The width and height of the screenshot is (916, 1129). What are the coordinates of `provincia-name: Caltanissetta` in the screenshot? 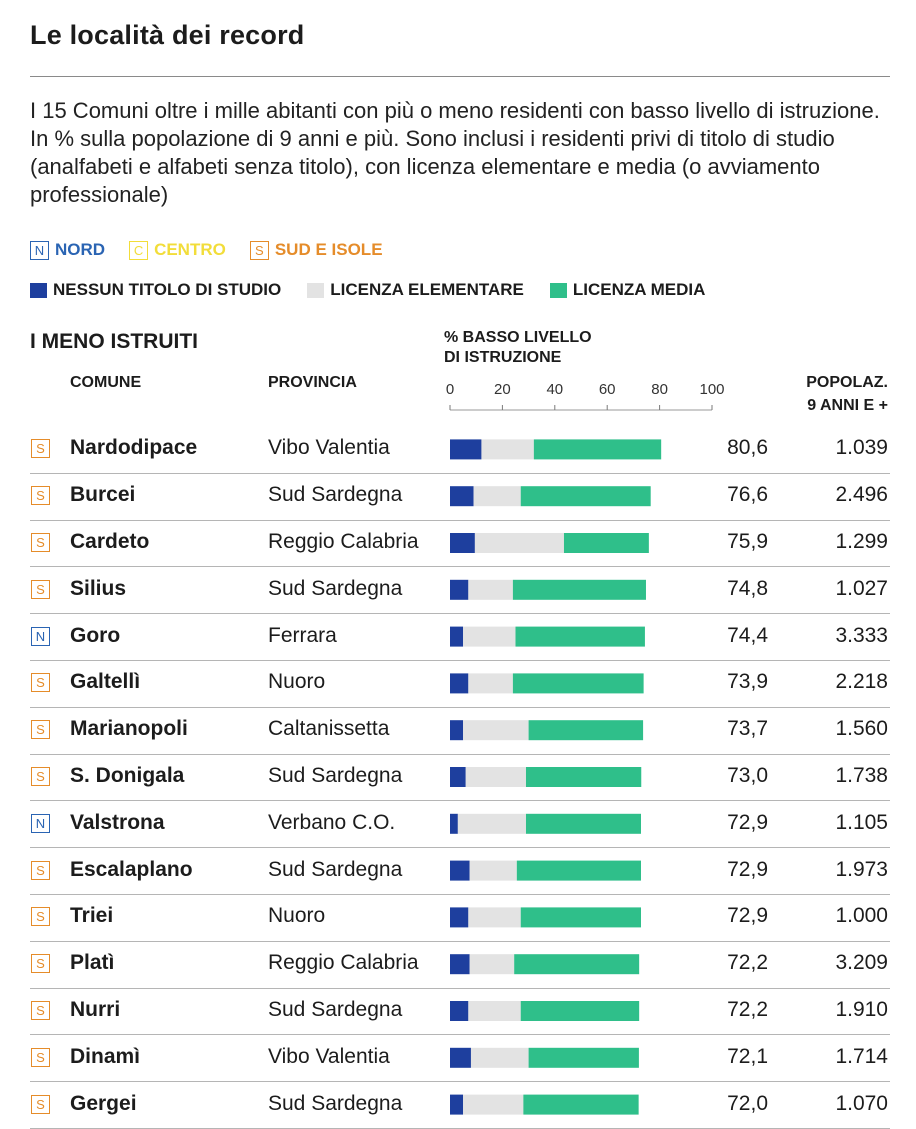 It's located at (329, 728).